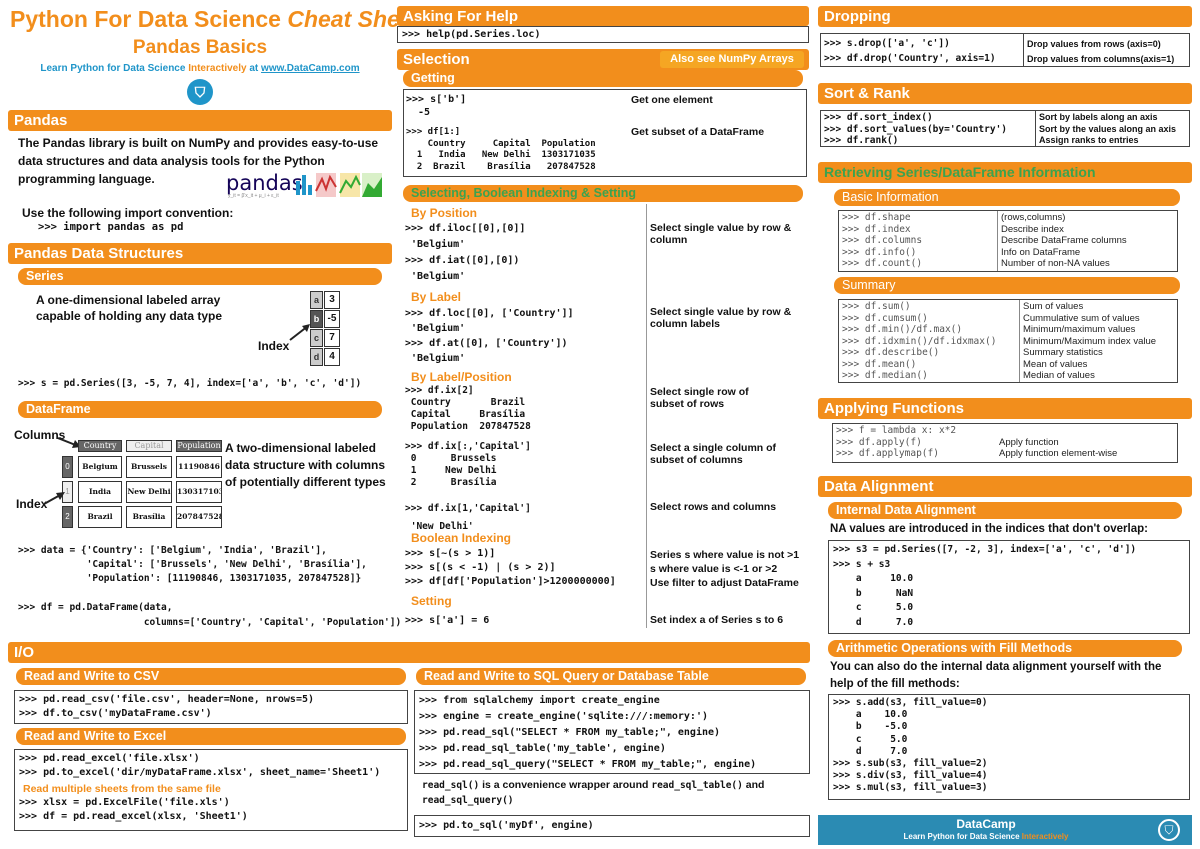 The height and width of the screenshot is (849, 1200). Describe the element at coordinates (40, 435) in the screenshot. I see `columns-label: Columns` at that location.